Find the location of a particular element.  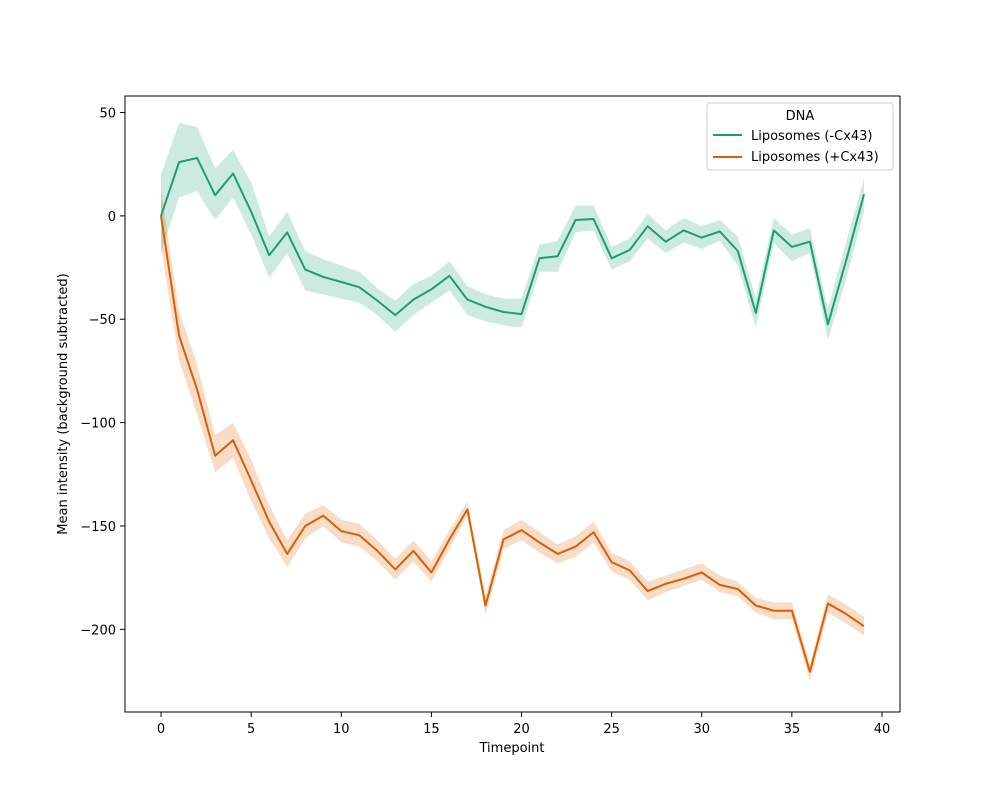

y-tick-label: 50 is located at coordinates (107, 114).